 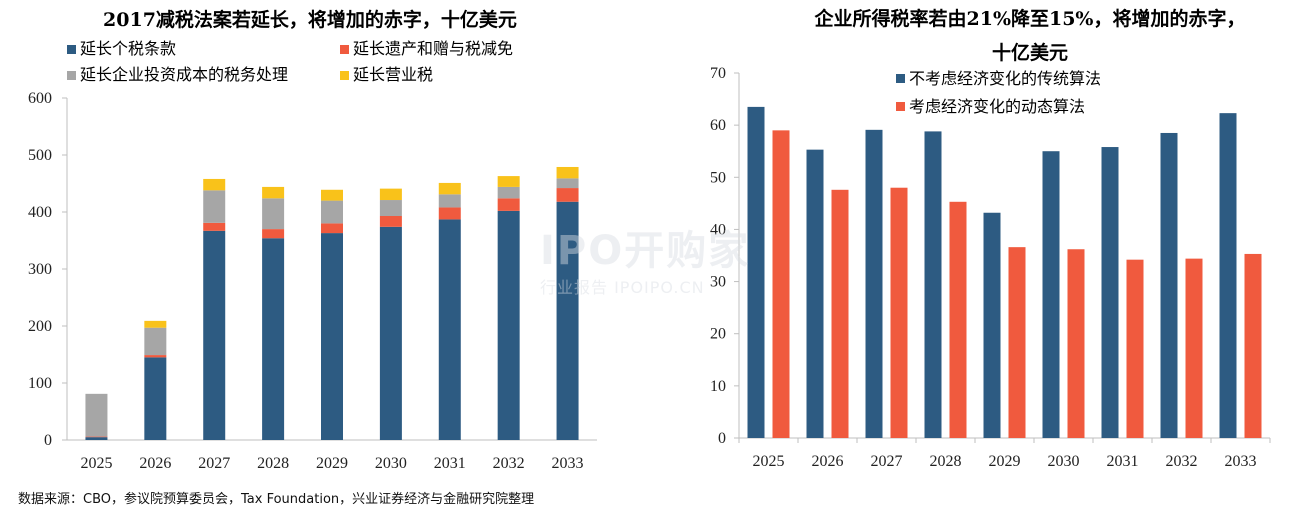 What do you see at coordinates (433, 48) in the screenshot?
I see `chart-1-legend-label: 延长遗产和赠与税减免` at bounding box center [433, 48].